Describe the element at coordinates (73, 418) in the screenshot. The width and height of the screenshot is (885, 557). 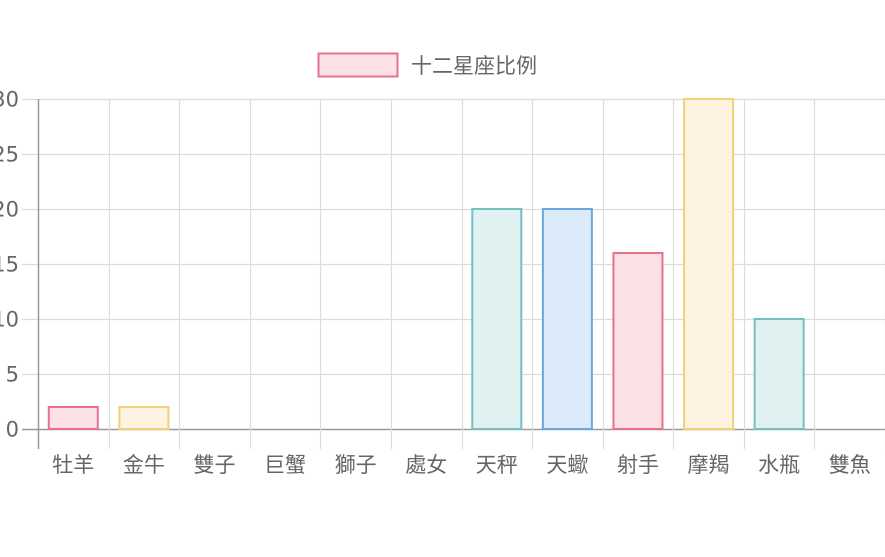
I see `bar-牡羊` at that location.